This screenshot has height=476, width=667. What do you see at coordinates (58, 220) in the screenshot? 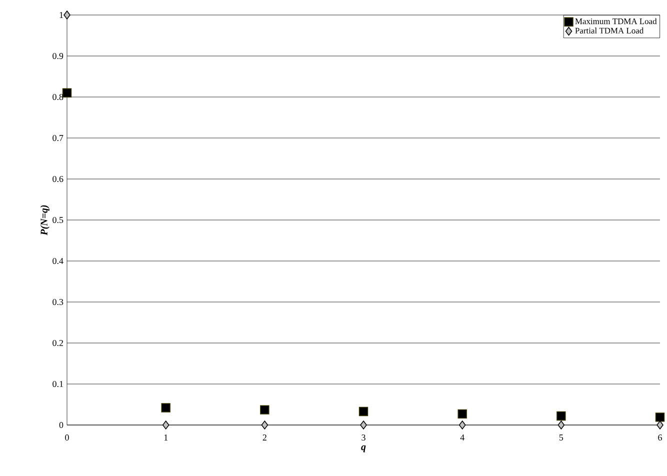
I see `y-tick-label: 0.5` at bounding box center [58, 220].